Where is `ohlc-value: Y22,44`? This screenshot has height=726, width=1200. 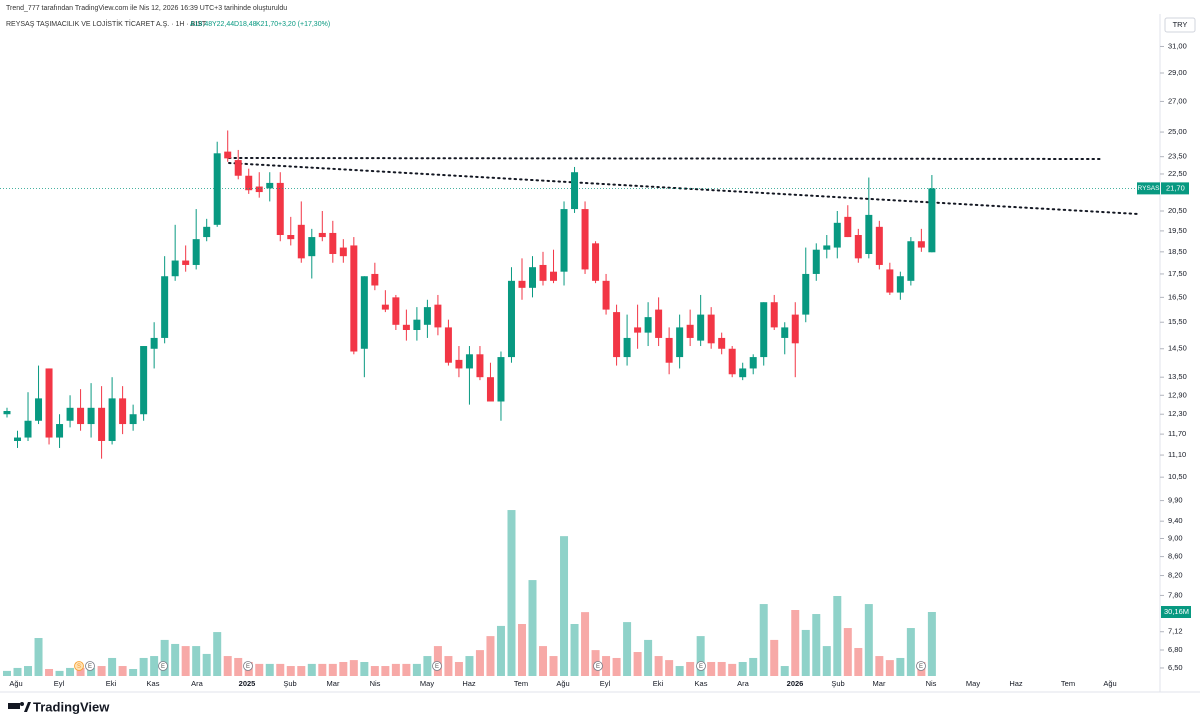 ohlc-value: Y22,44 is located at coordinates (223, 24).